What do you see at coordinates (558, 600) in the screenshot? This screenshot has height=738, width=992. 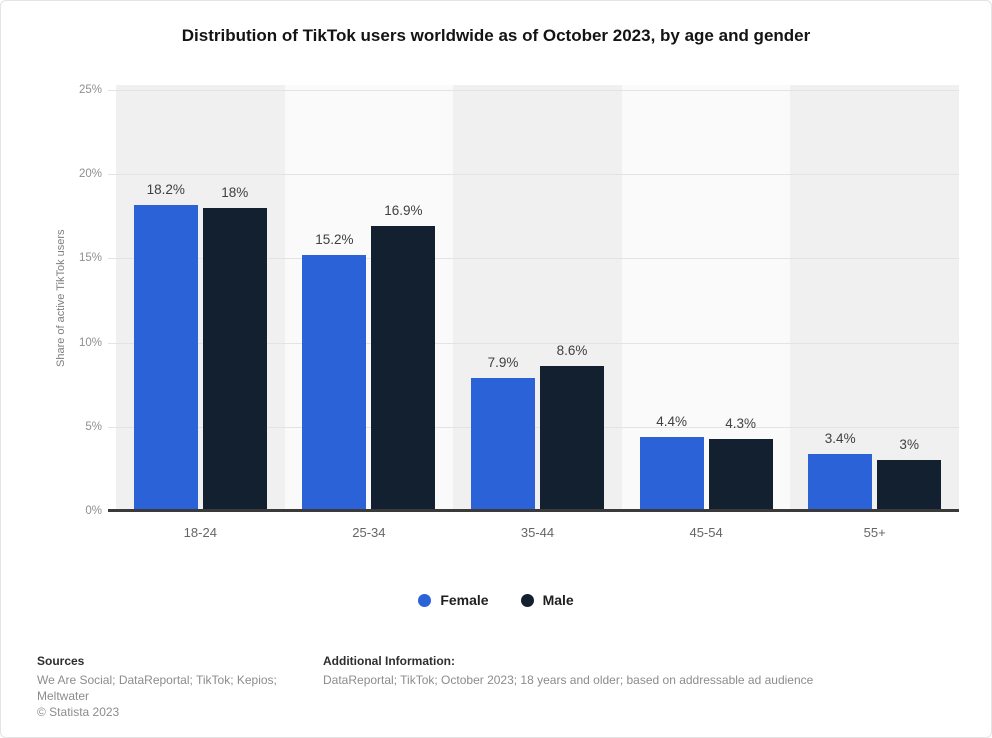 I see `legend-label: Male` at bounding box center [558, 600].